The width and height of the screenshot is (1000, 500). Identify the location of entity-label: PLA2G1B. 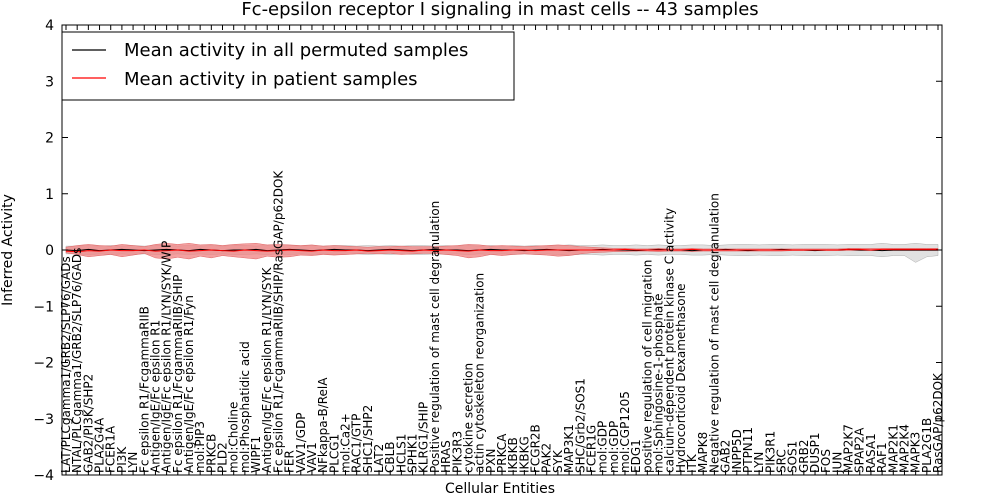
(927, 445).